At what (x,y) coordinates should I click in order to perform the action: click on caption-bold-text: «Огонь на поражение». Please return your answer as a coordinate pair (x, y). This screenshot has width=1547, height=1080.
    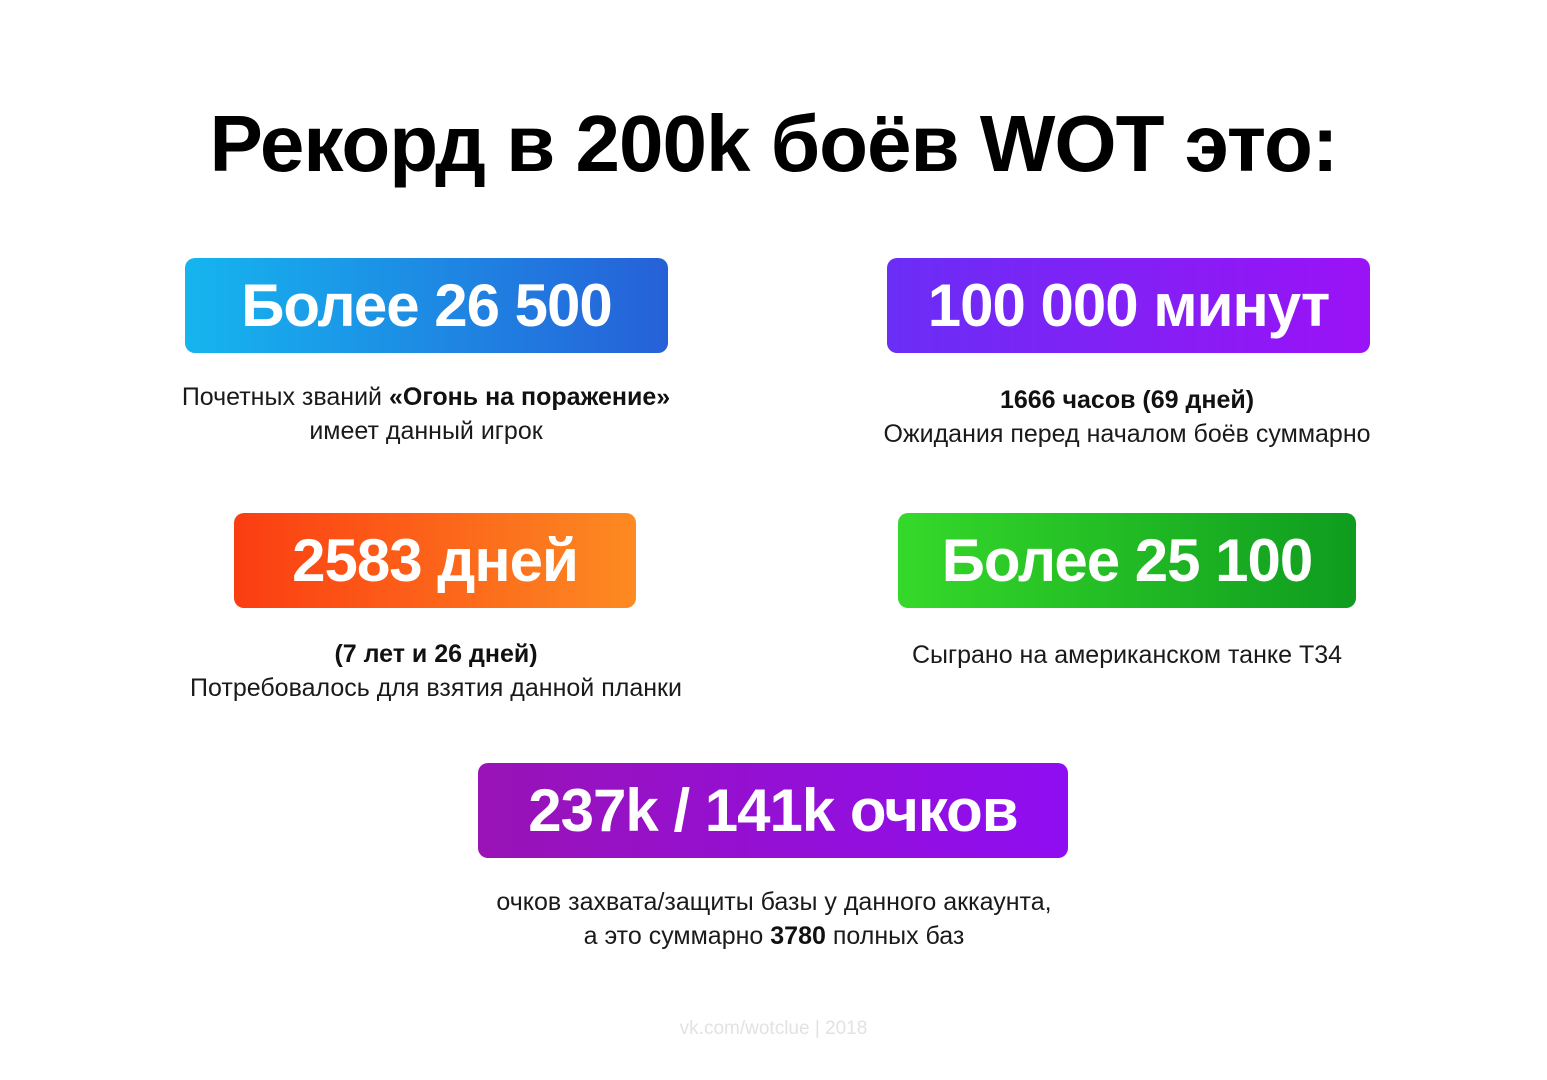
    Looking at the image, I should click on (529, 397).